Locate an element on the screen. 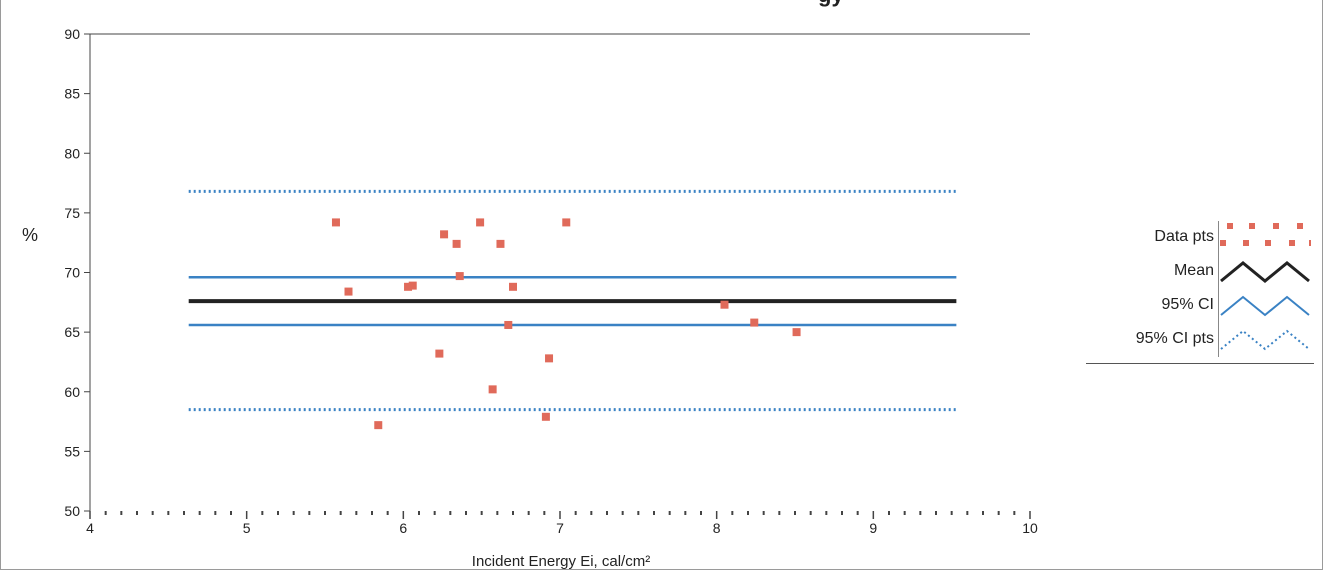 The height and width of the screenshot is (571, 1323). x-tick-label: 8 is located at coordinates (717, 528).